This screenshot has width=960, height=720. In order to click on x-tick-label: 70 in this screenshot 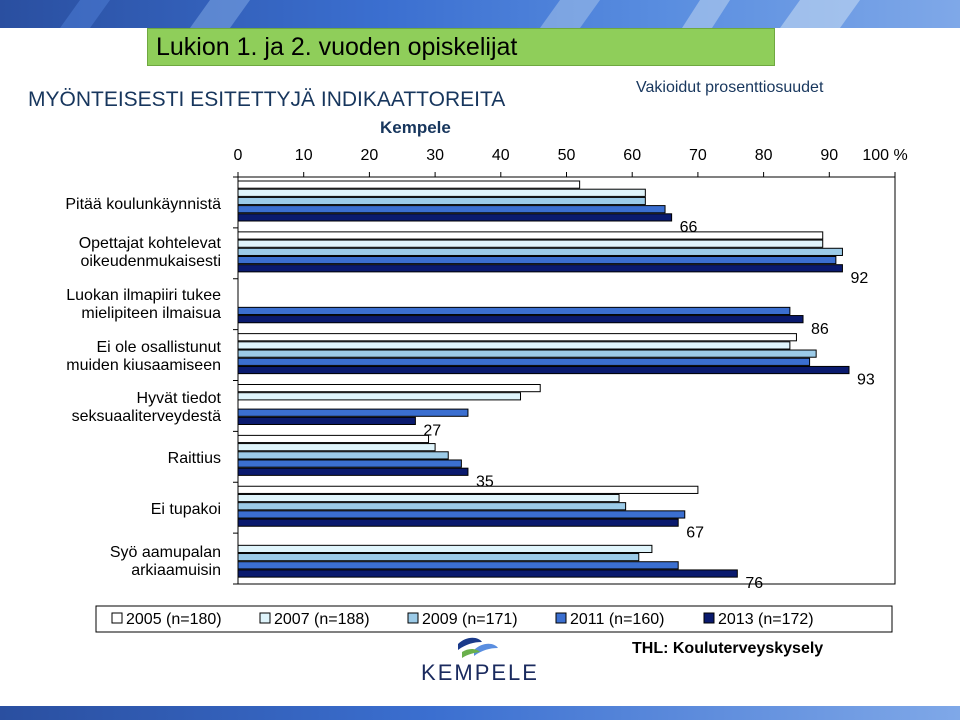, I will do `click(698, 155)`.